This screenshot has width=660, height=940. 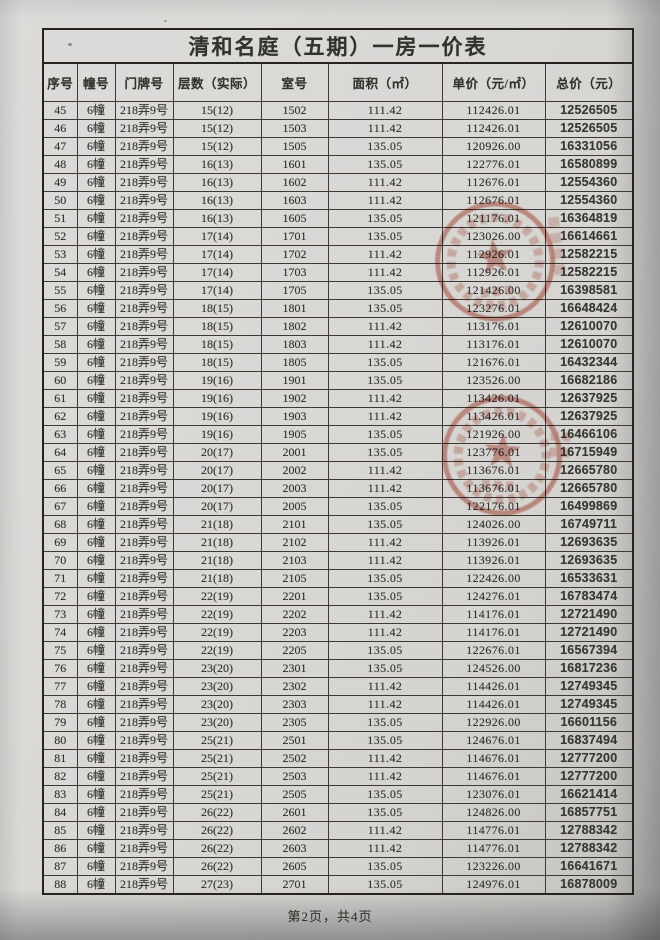 What do you see at coordinates (589, 452) in the screenshot?
I see `table-cell: 16715949` at bounding box center [589, 452].